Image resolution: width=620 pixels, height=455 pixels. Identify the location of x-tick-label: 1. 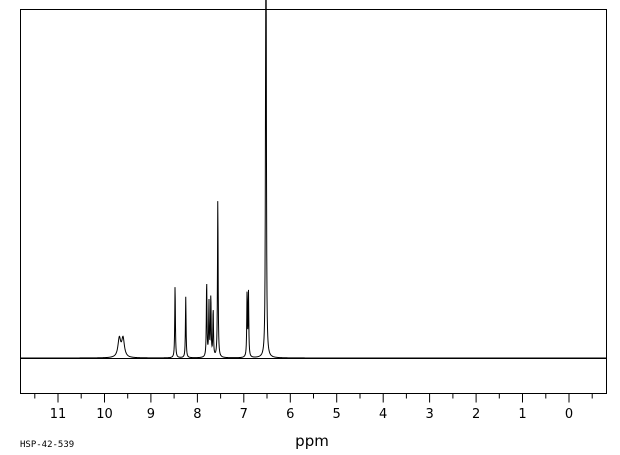
(522, 414).